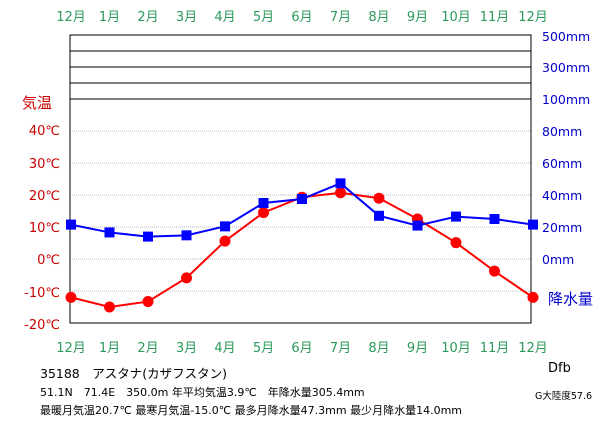  I want to click on left-tick-label: 30℃, so click(44, 164).